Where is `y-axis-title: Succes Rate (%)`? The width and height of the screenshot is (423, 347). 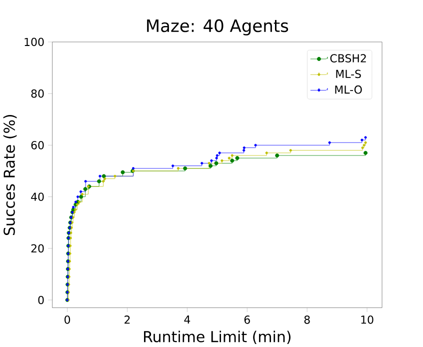 y-axis-title: Succes Rate (%) is located at coordinates (10, 174).